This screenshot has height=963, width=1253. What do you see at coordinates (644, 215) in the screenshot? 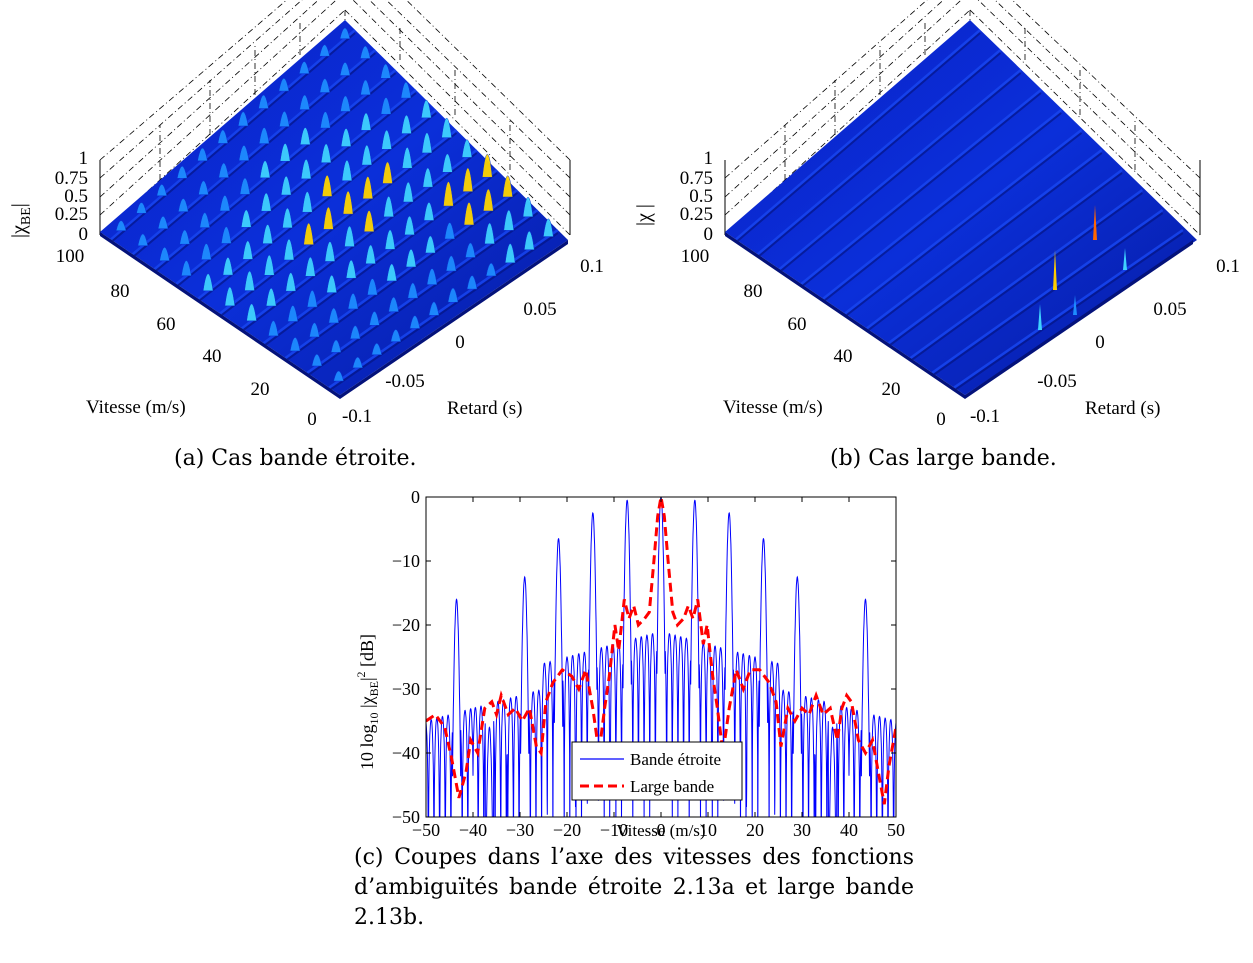
I see `z-axis-label: |χ |` at bounding box center [644, 215].